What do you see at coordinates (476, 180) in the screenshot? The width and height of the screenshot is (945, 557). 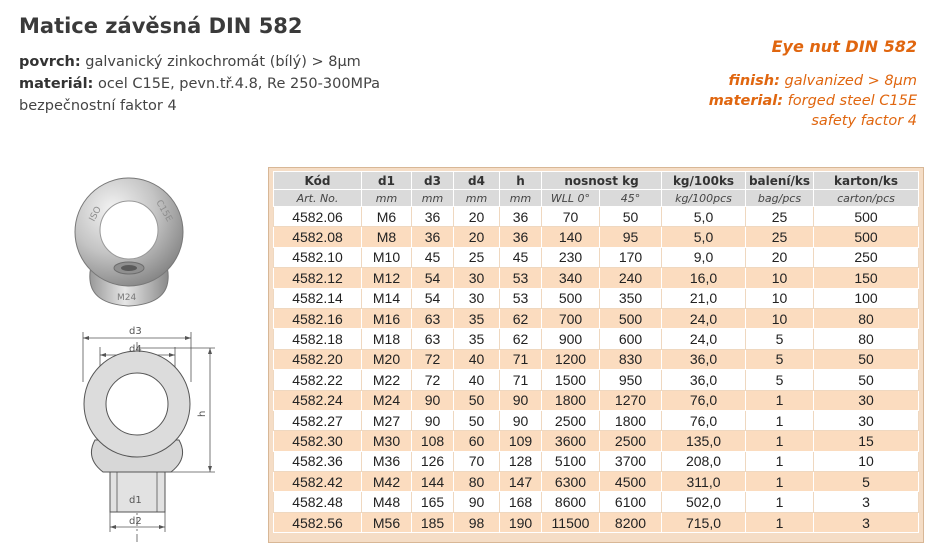 I see `col-header-d4: d4` at bounding box center [476, 180].